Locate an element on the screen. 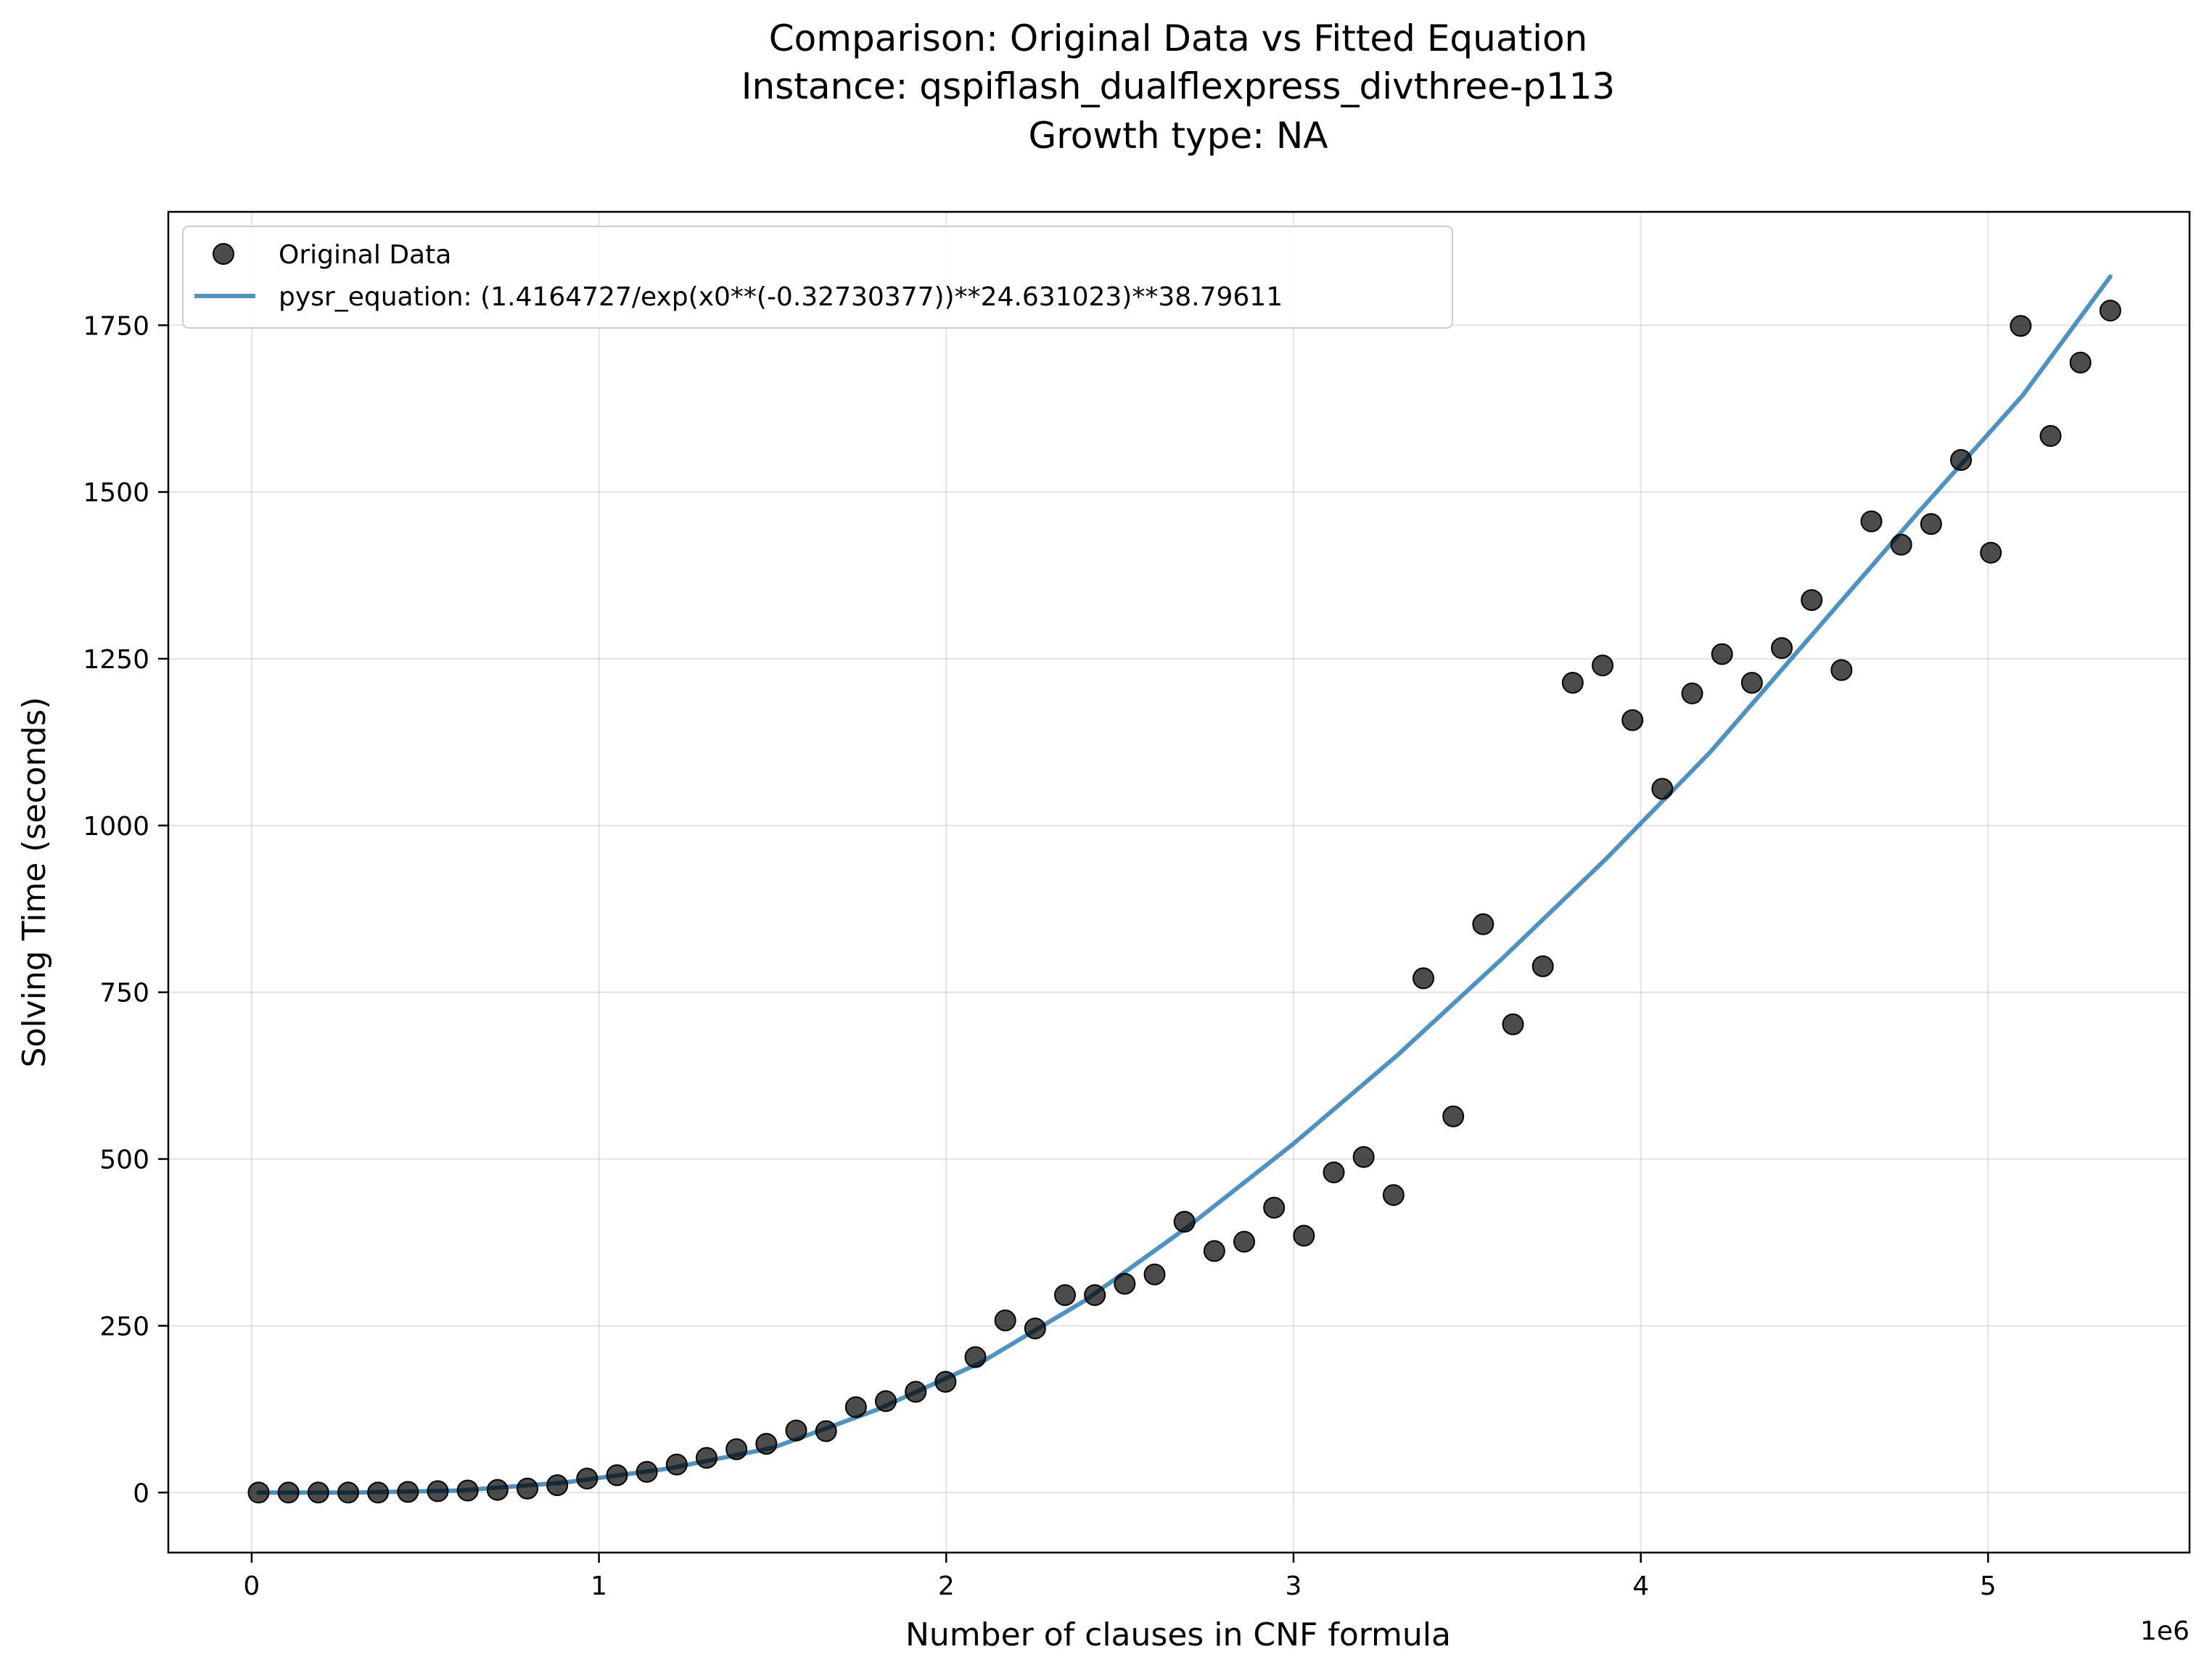 Image resolution: width=2212 pixels, height=1673 pixels. y-tick-label: 250 is located at coordinates (124, 1326).